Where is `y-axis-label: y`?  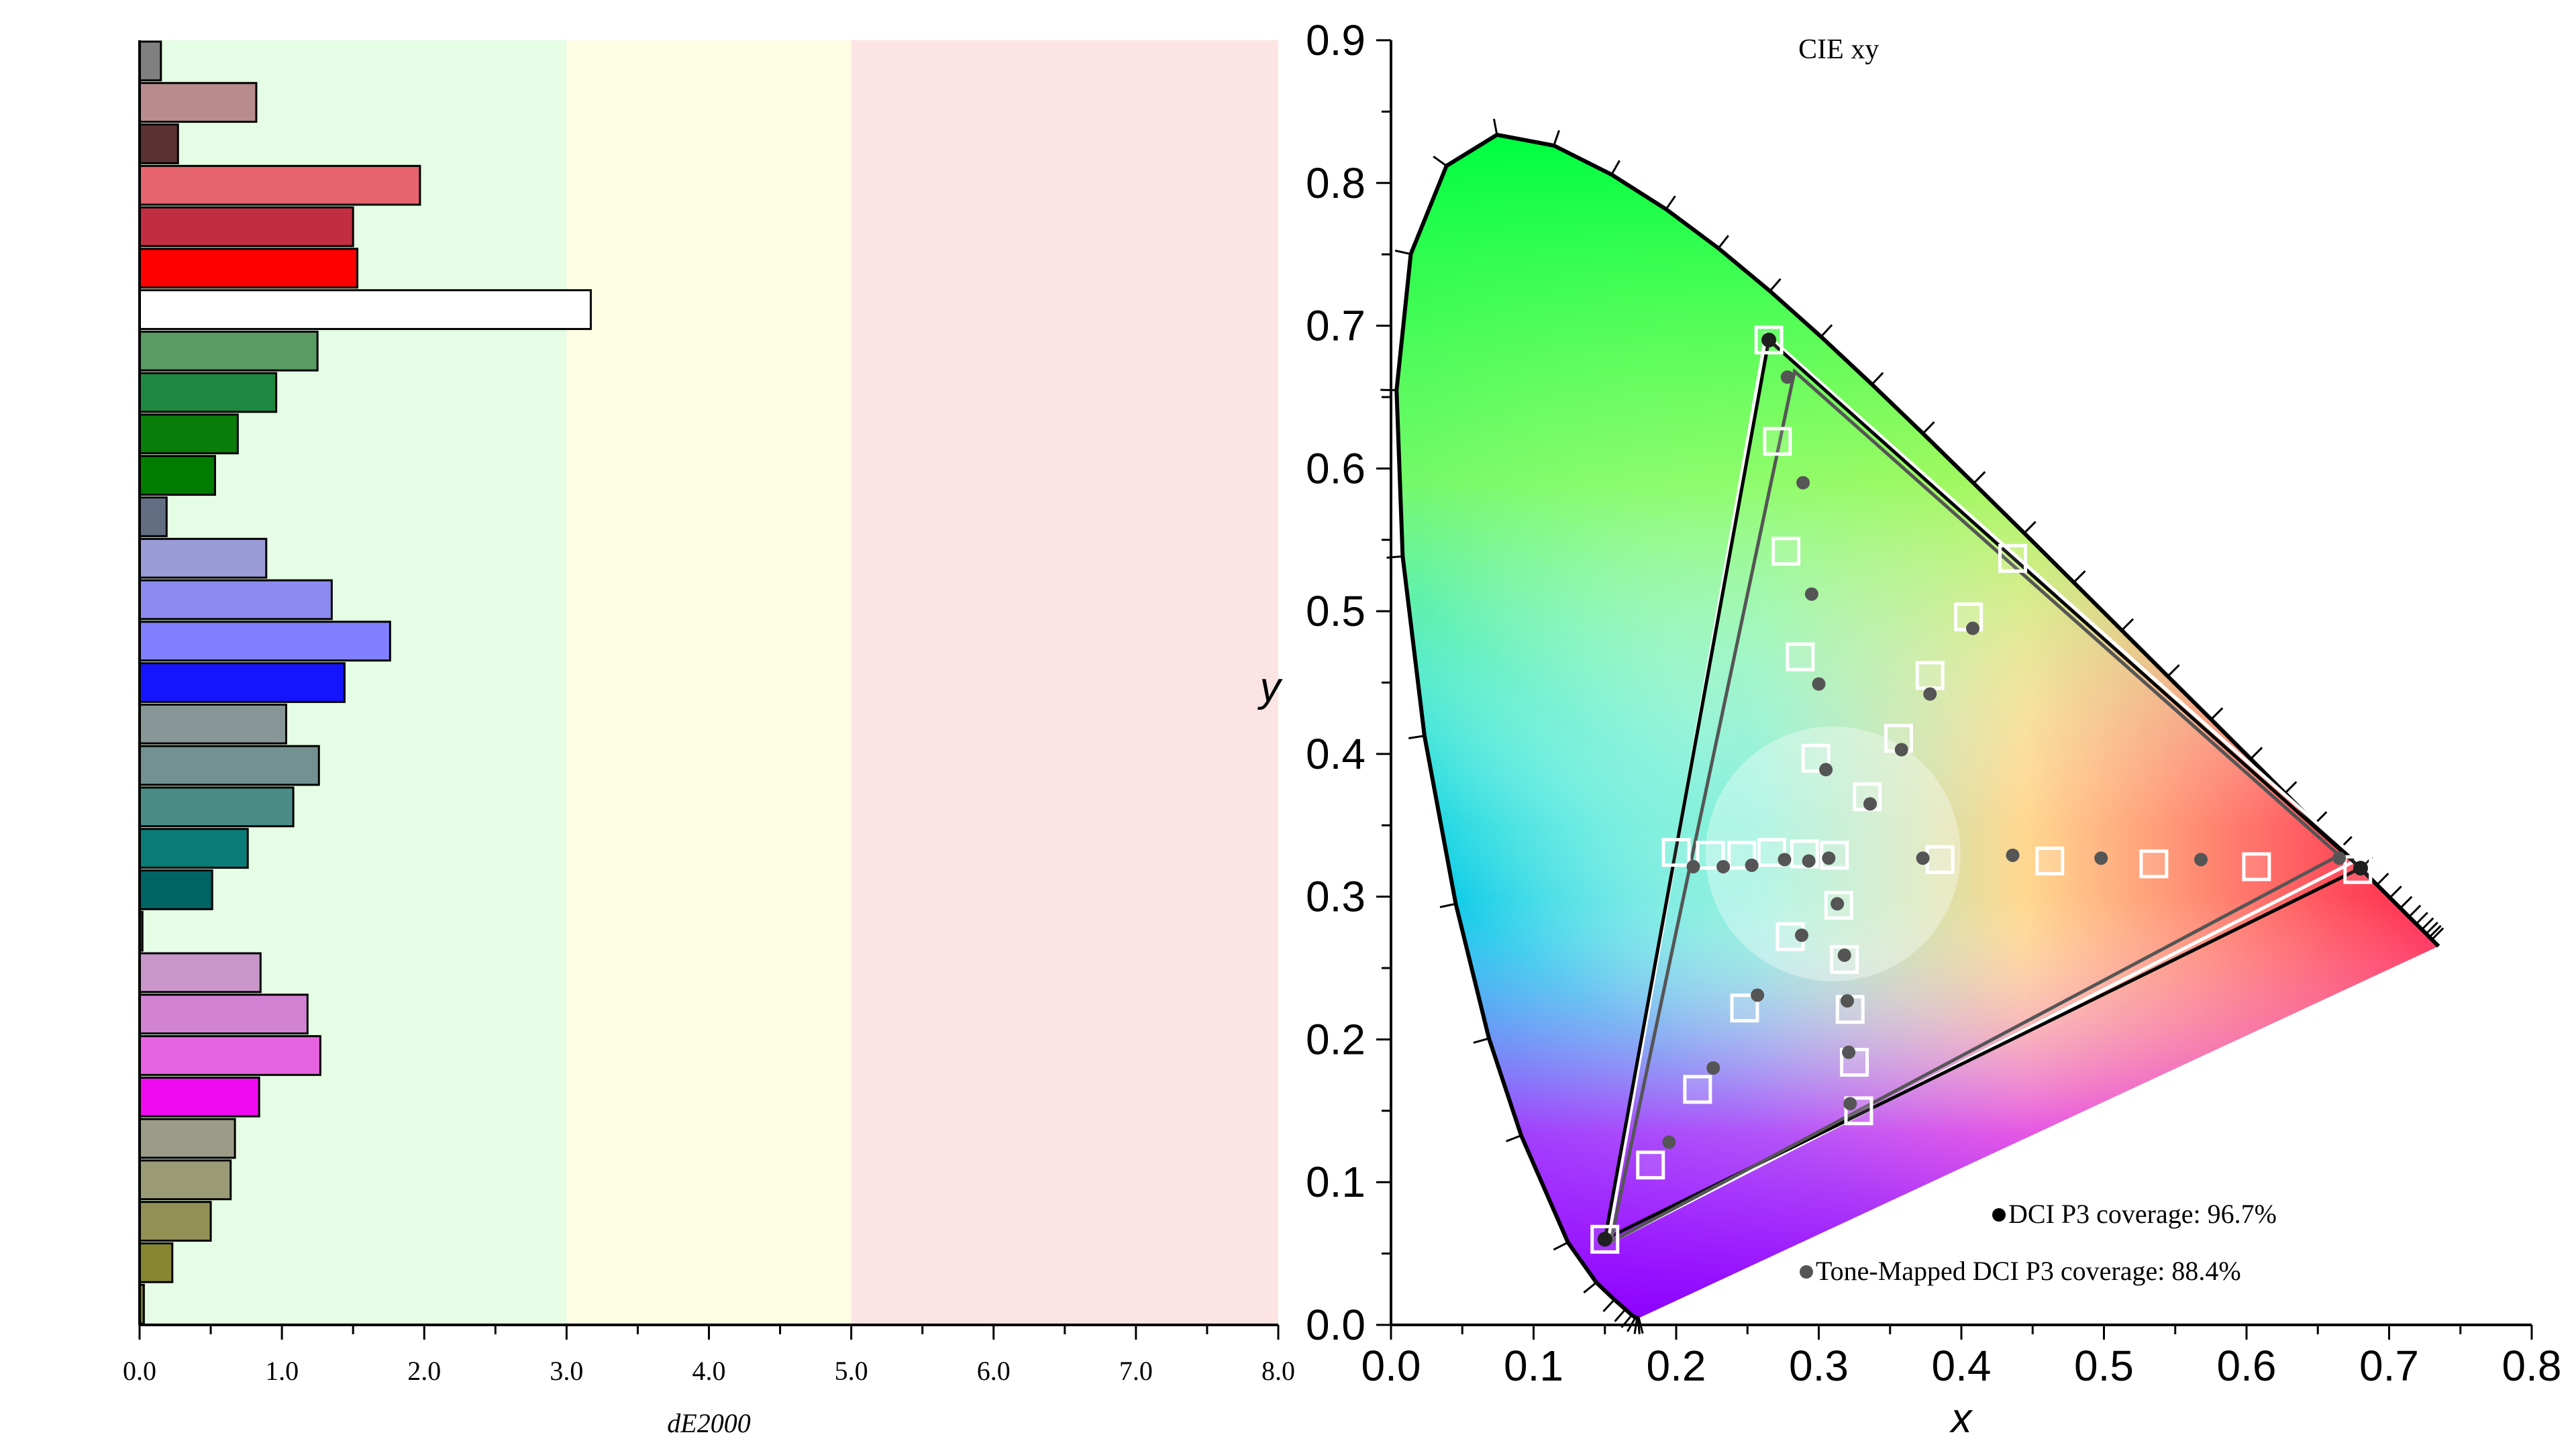
y-axis-label: y is located at coordinates (1270, 687).